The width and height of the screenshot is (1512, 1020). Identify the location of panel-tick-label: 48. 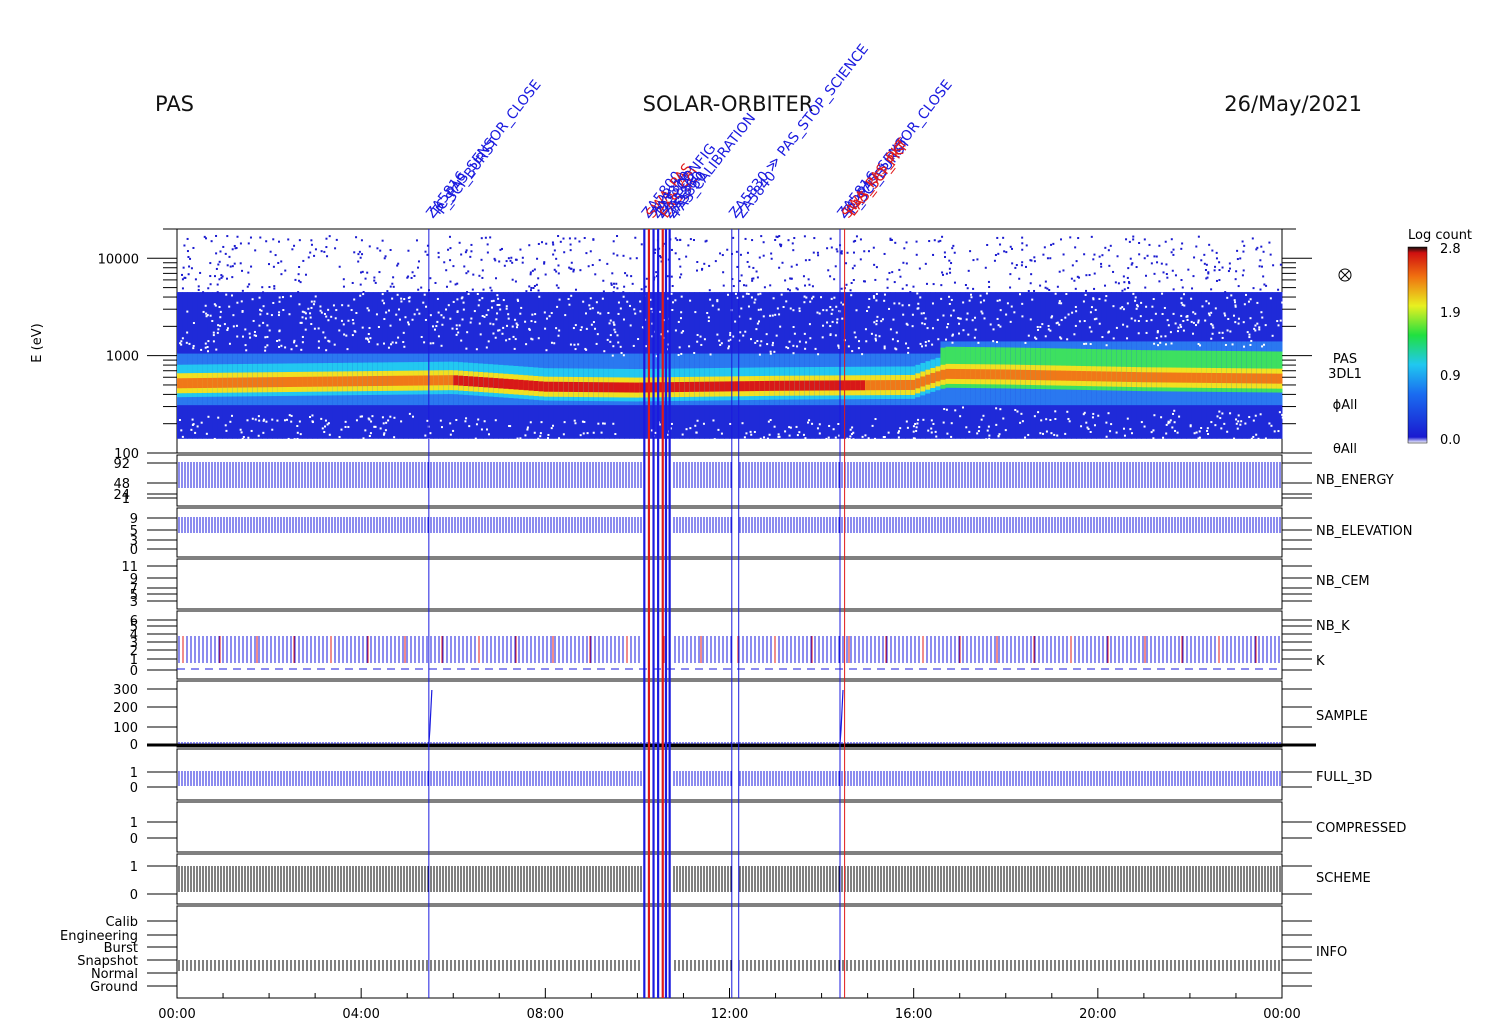
(121, 484).